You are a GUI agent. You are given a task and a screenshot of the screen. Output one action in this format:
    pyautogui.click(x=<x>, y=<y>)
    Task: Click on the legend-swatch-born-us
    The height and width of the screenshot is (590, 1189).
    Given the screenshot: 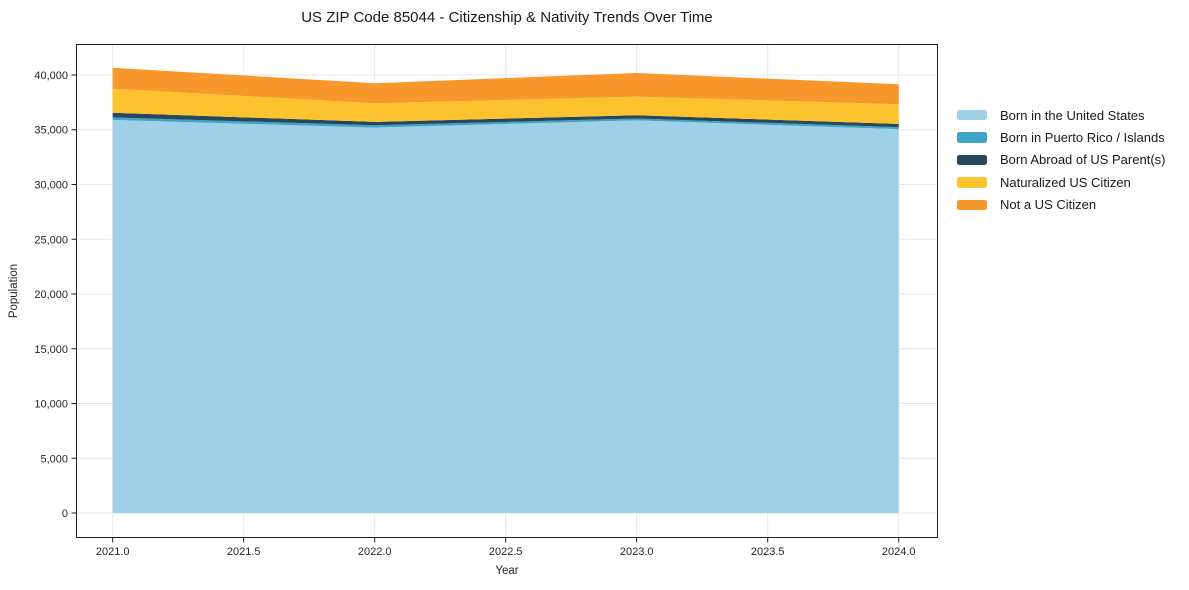 What is the action you would take?
    pyautogui.click(x=972, y=115)
    